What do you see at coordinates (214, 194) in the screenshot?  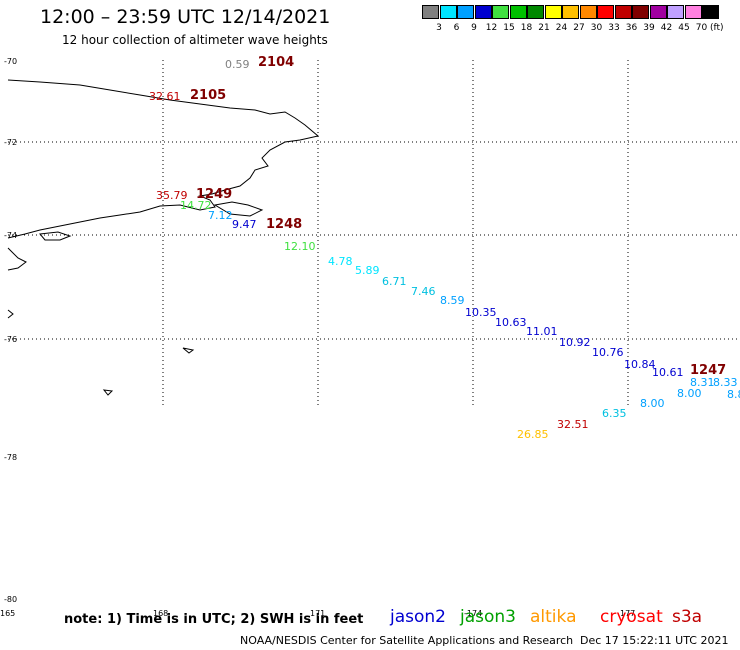 I see `pass-time-label: 1249` at bounding box center [214, 194].